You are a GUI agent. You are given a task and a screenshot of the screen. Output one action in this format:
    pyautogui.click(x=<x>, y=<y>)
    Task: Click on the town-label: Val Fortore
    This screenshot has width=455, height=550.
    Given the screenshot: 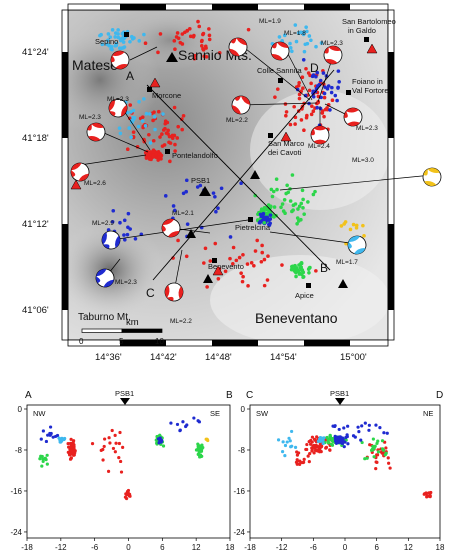 What is the action you would take?
    pyautogui.click(x=370, y=90)
    